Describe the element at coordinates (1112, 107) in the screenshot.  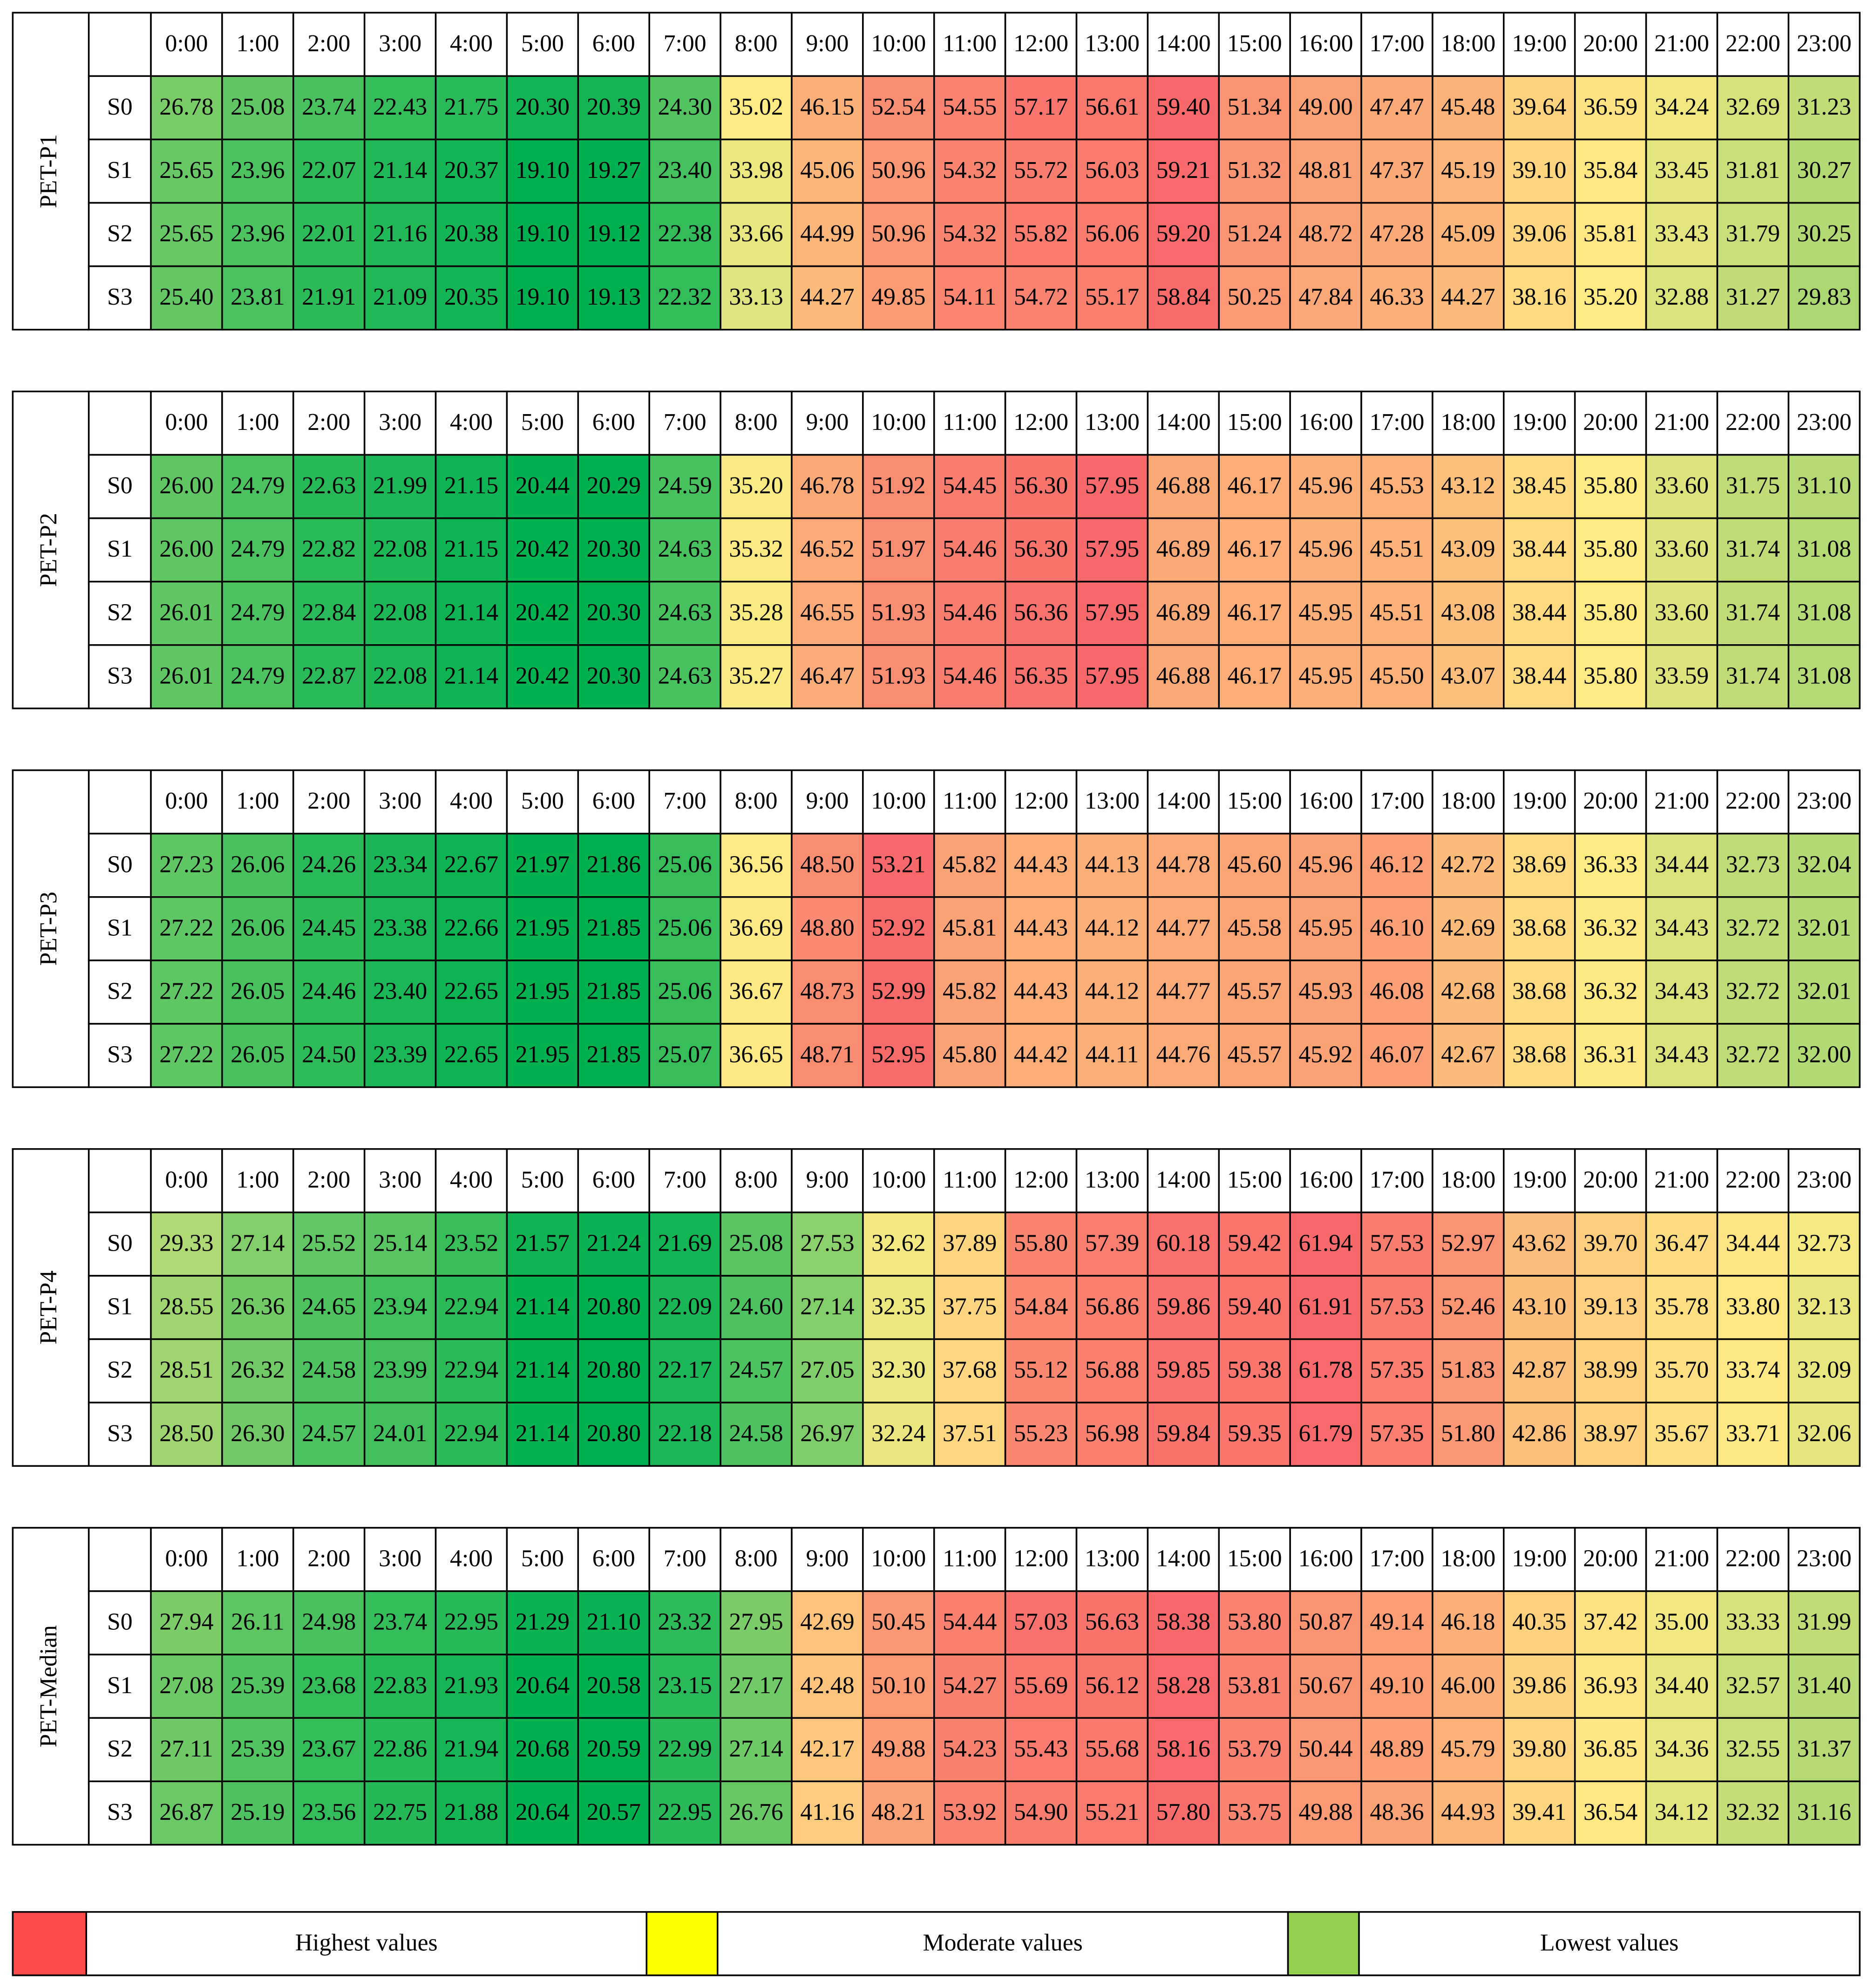
I see `cell-value: 56.61` at that location.